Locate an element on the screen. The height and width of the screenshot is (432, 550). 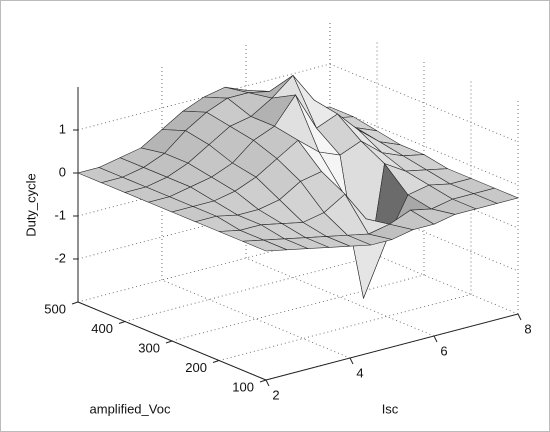
z-tick-label: -1 is located at coordinates (60, 214).